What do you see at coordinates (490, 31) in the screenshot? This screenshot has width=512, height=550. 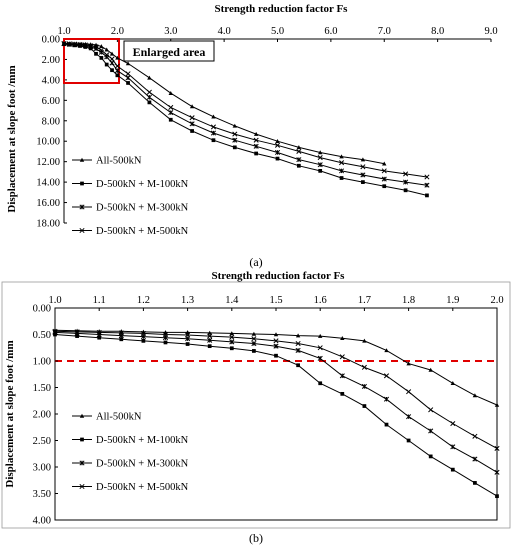 I see `a-x-tick-label: 9.0` at bounding box center [490, 31].